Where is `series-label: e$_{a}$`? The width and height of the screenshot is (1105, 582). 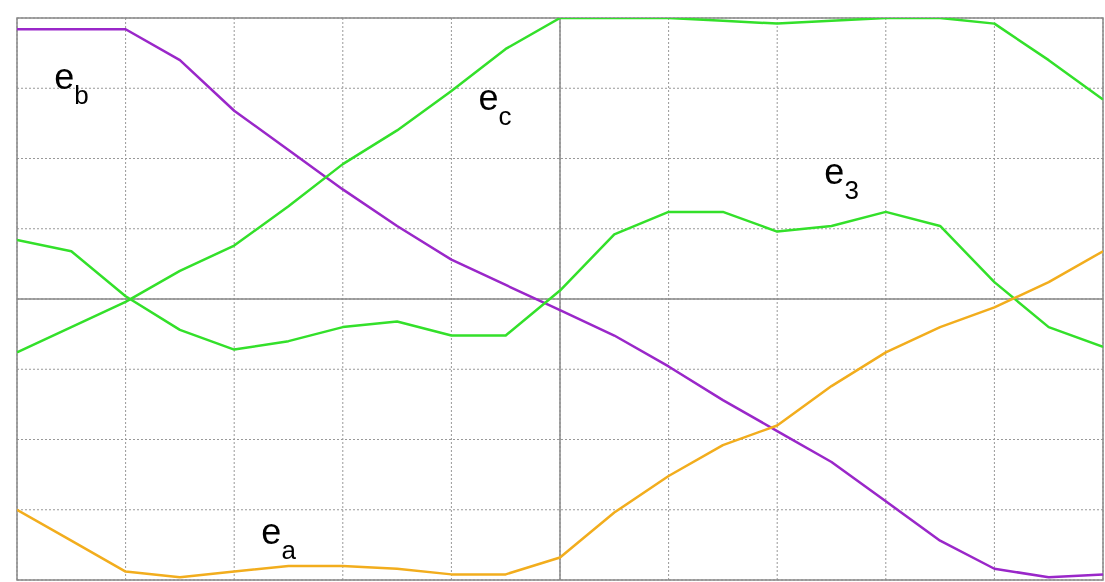 series-label: e$_{a}$ is located at coordinates (279, 537).